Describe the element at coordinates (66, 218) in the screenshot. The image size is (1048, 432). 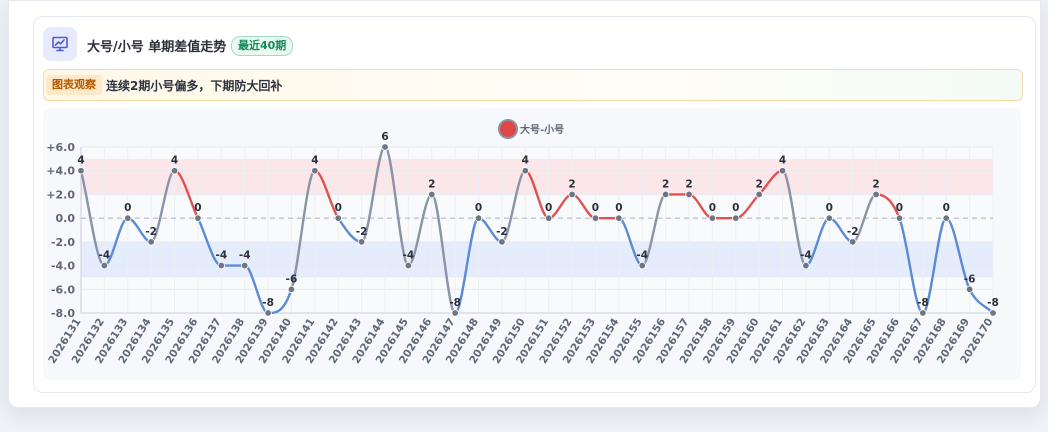
I see `y-tick-label: 0.0` at that location.